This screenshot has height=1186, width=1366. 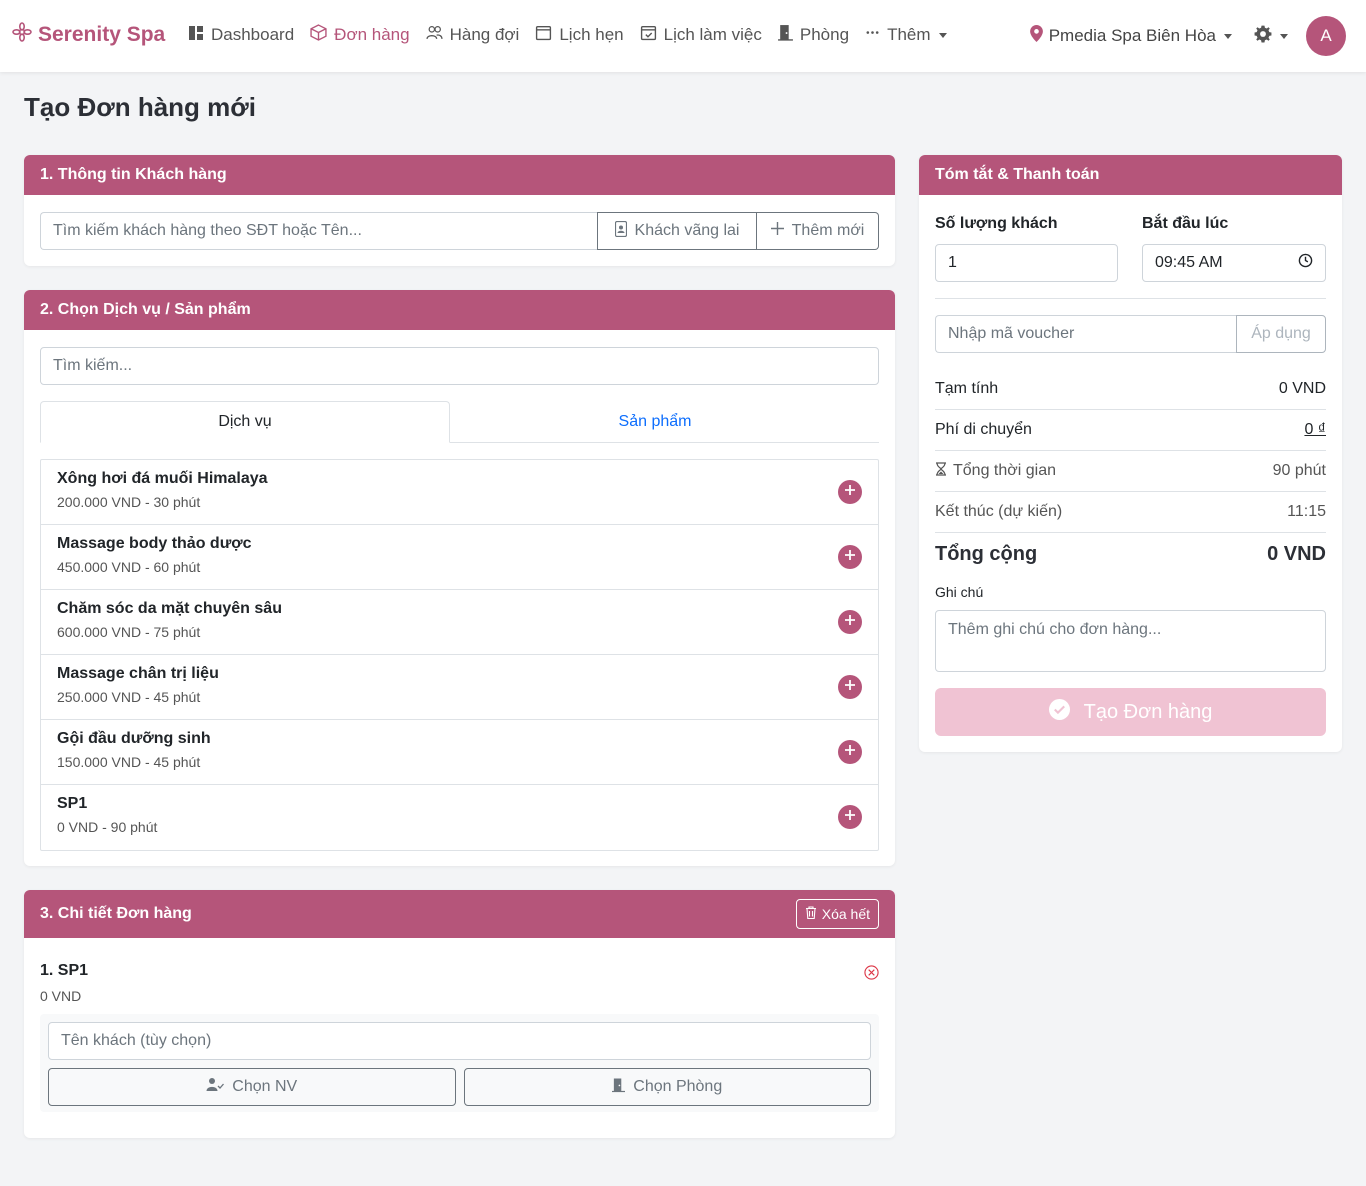 I want to click on clear-all-button: Xóa hết, so click(x=837, y=914).